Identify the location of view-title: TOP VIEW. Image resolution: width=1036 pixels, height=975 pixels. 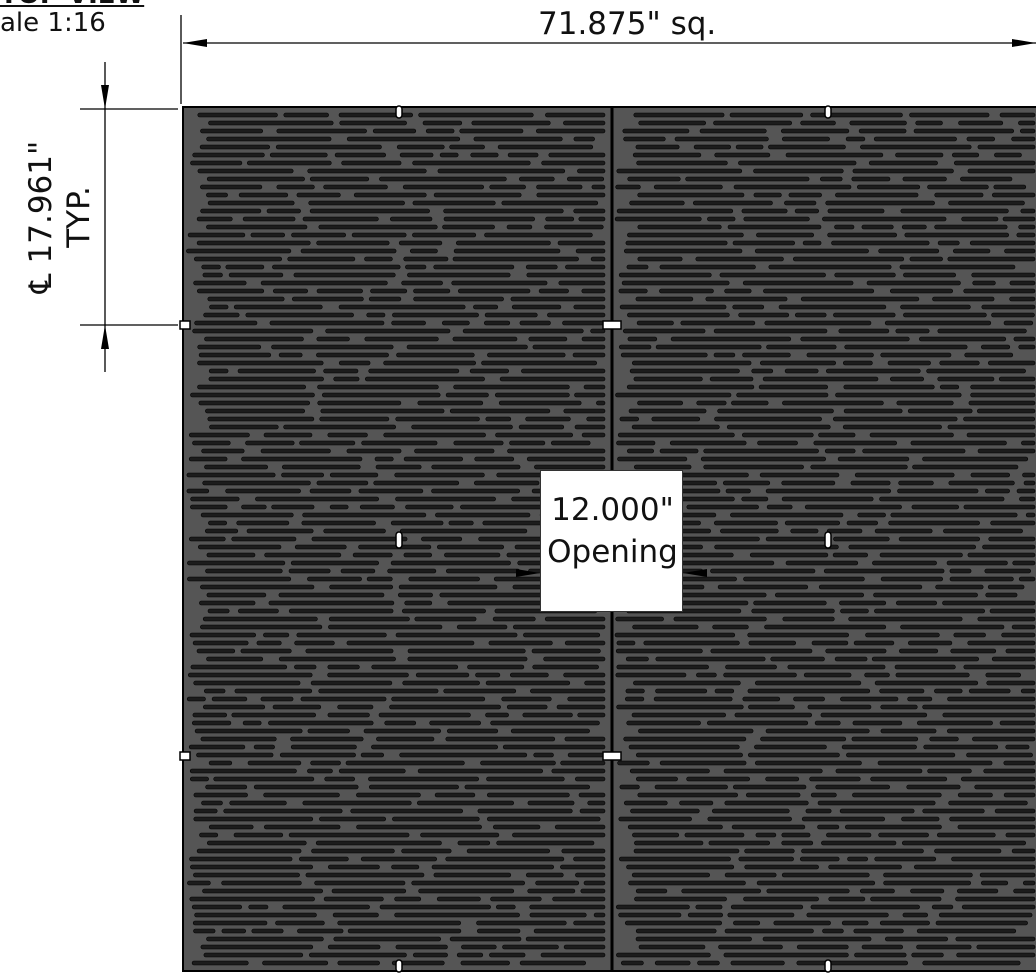
(72, 4).